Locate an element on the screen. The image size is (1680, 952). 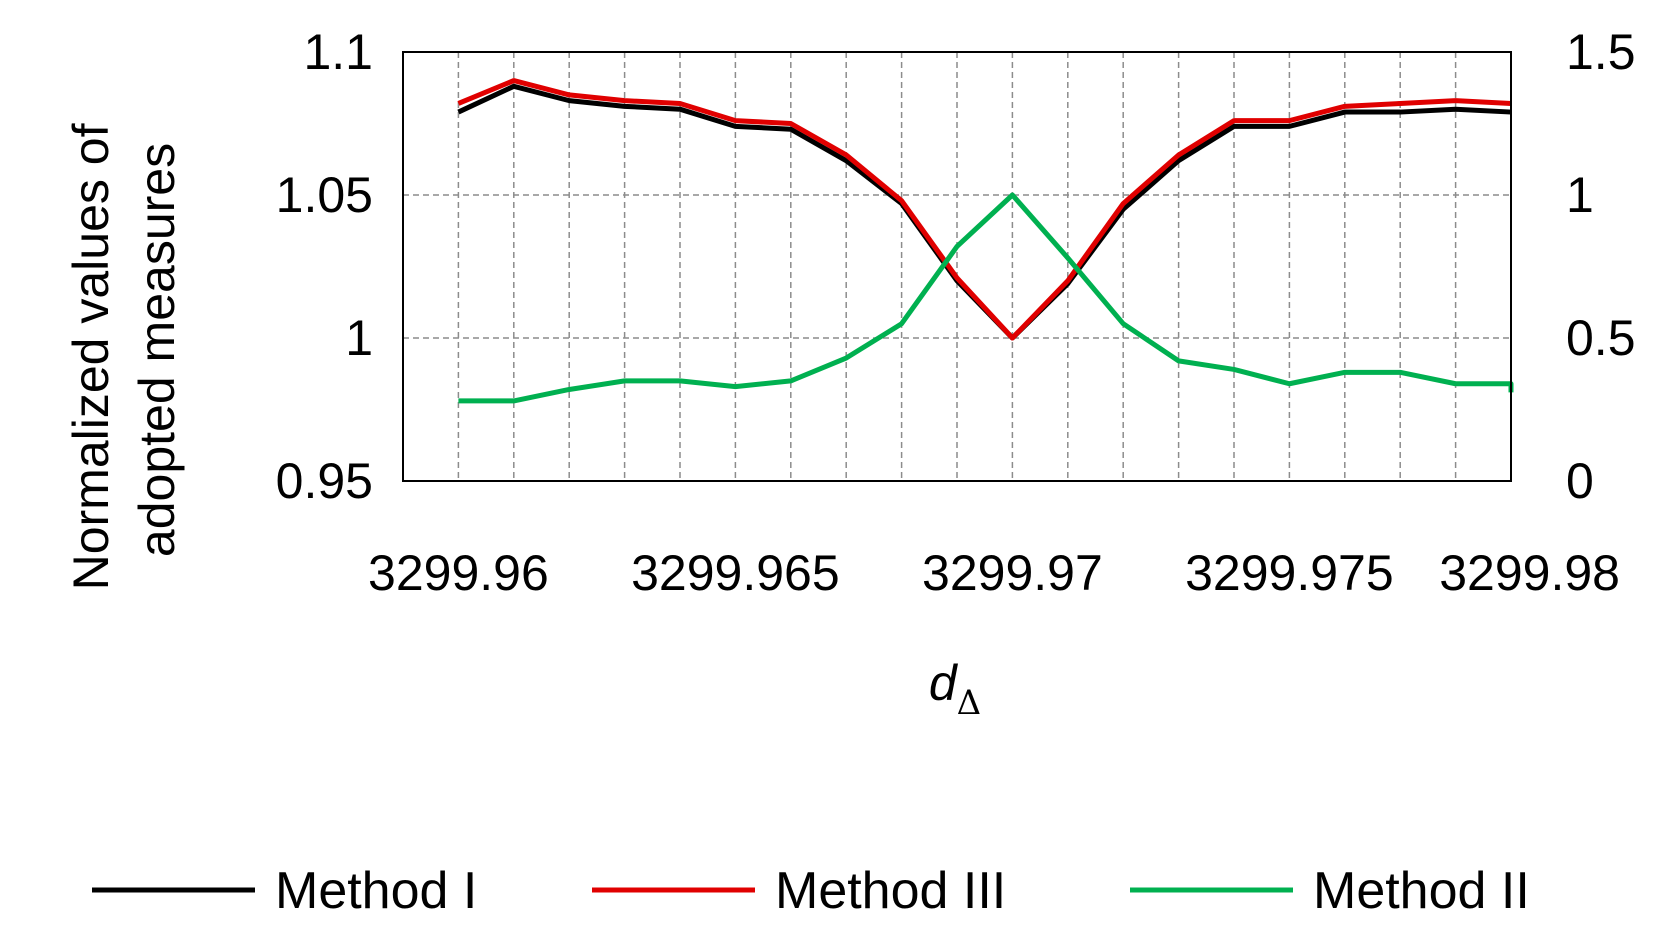
legend-label-method-ii: Method II is located at coordinates (1421, 891).